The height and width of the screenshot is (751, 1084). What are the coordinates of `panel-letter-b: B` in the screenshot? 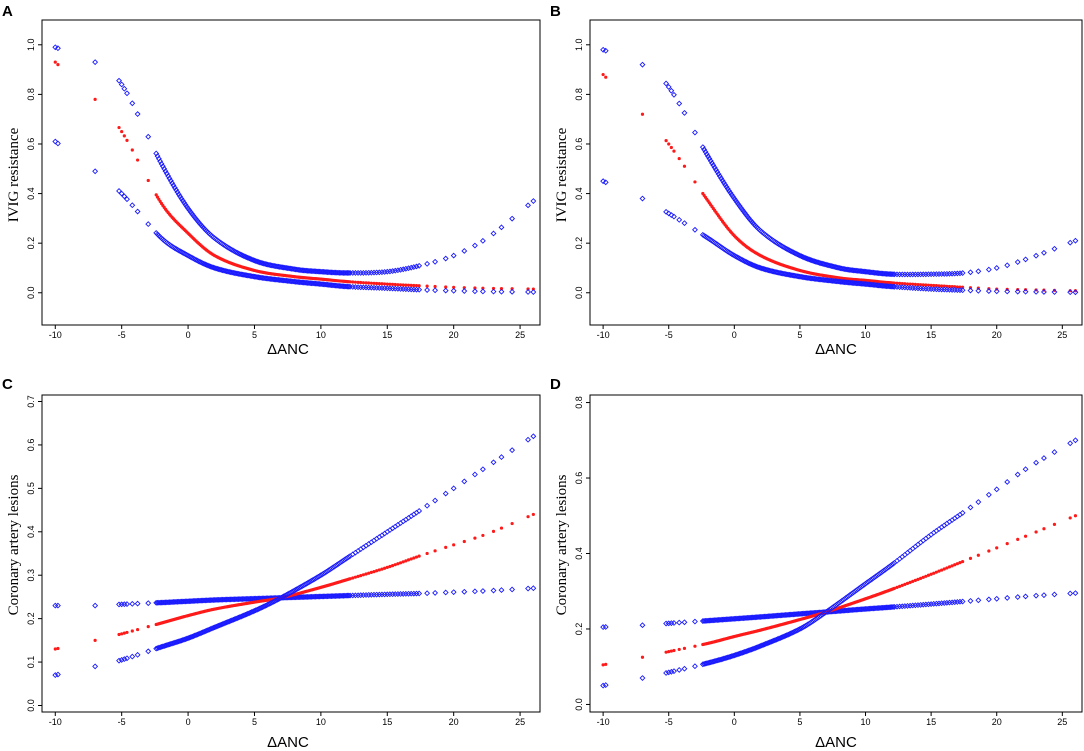 It's located at (555, 11).